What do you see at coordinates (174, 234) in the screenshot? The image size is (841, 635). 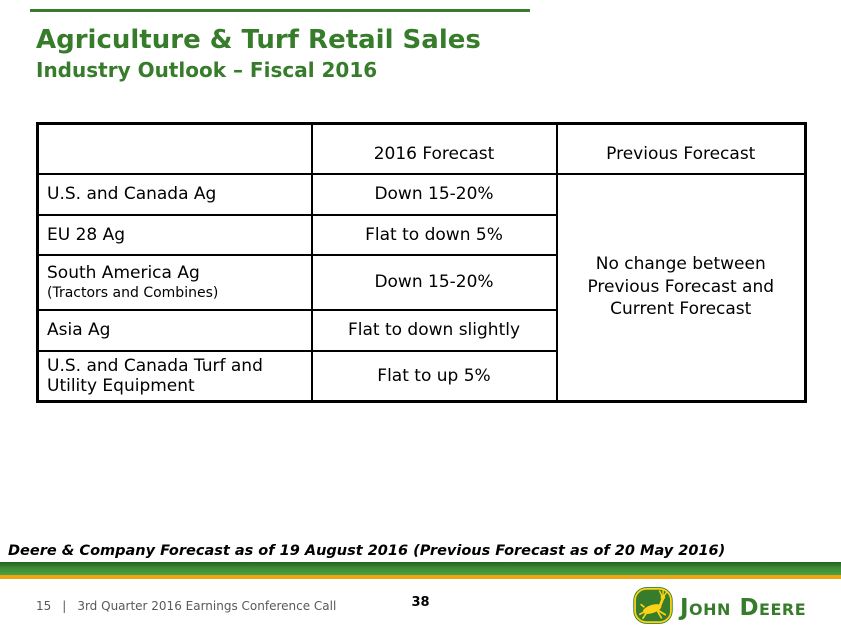 I see `region-label: EU 28 Ag` at bounding box center [174, 234].